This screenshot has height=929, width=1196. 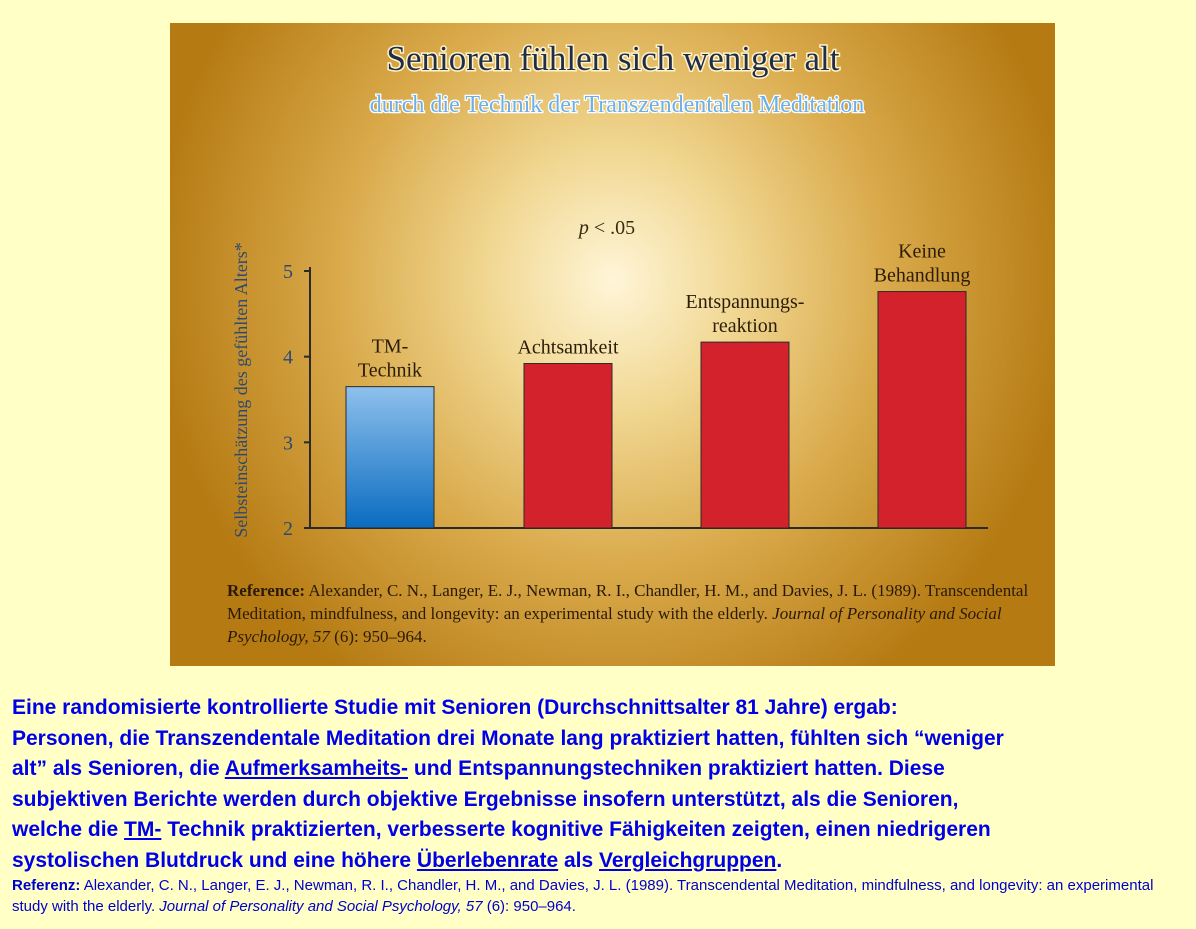 I want to click on footer-reference-label: Referenz:, so click(x=46, y=885).